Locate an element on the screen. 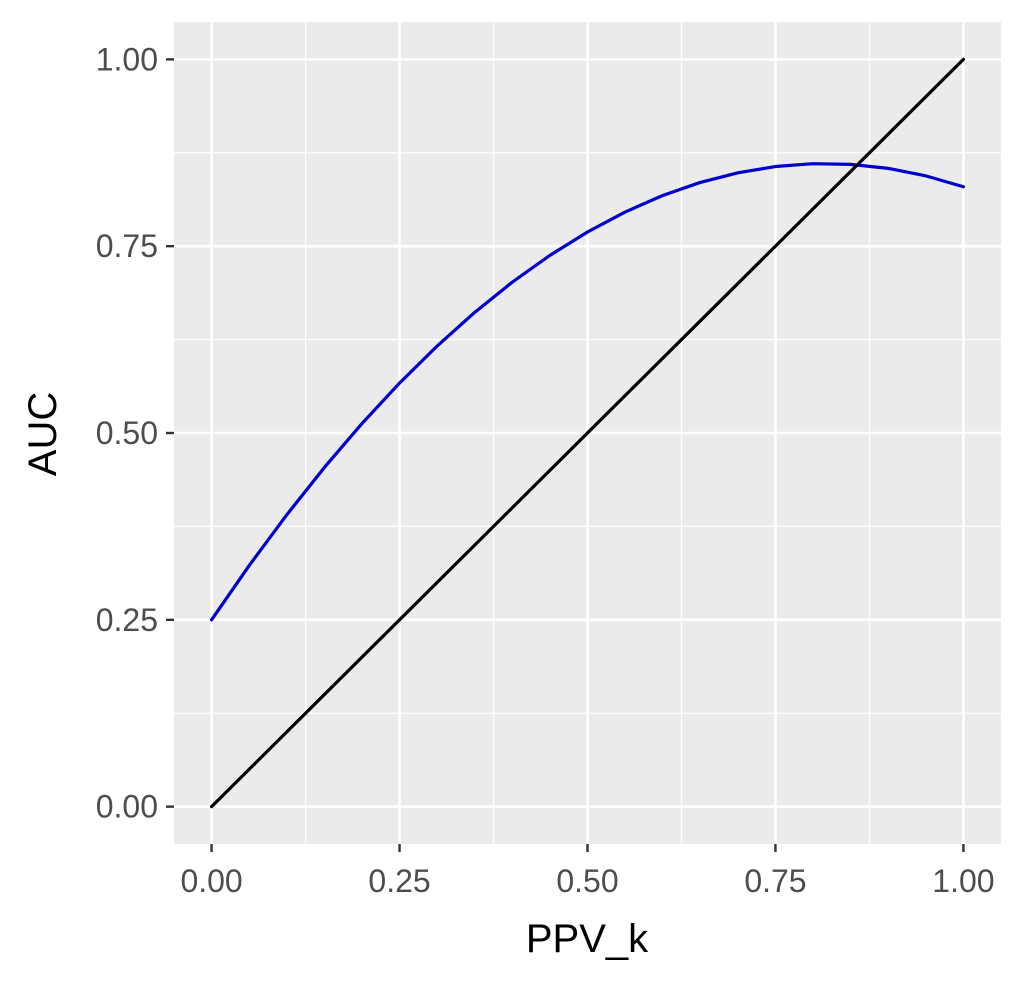  y-axis: 0.00 0.25 0.50 0.75 1.00 is located at coordinates (135, 433).